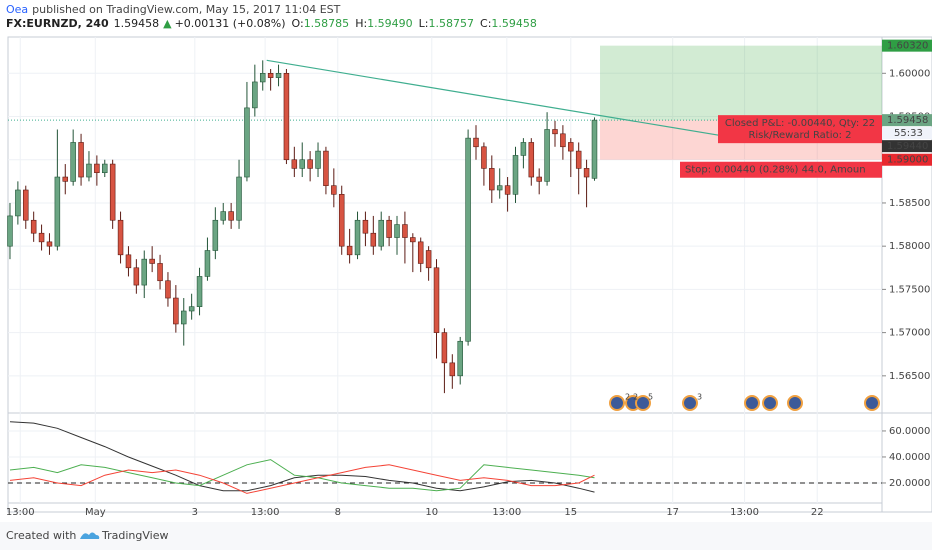 This screenshot has height=550, width=932. Describe the element at coordinates (57, 23) in the screenshot. I see `symbol: FX:EURNZD, 240` at that location.